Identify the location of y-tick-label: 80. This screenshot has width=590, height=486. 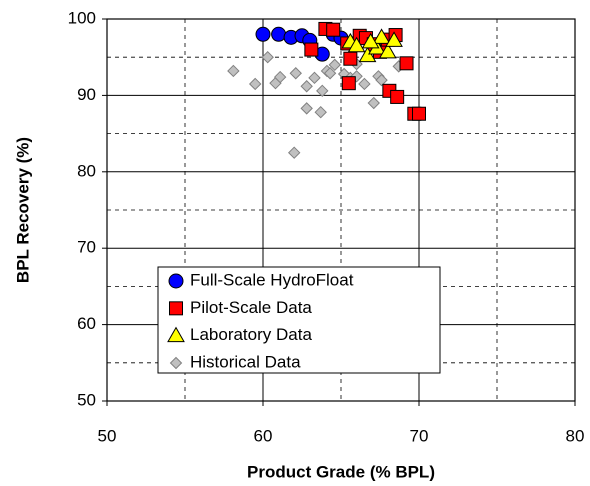
(86, 170).